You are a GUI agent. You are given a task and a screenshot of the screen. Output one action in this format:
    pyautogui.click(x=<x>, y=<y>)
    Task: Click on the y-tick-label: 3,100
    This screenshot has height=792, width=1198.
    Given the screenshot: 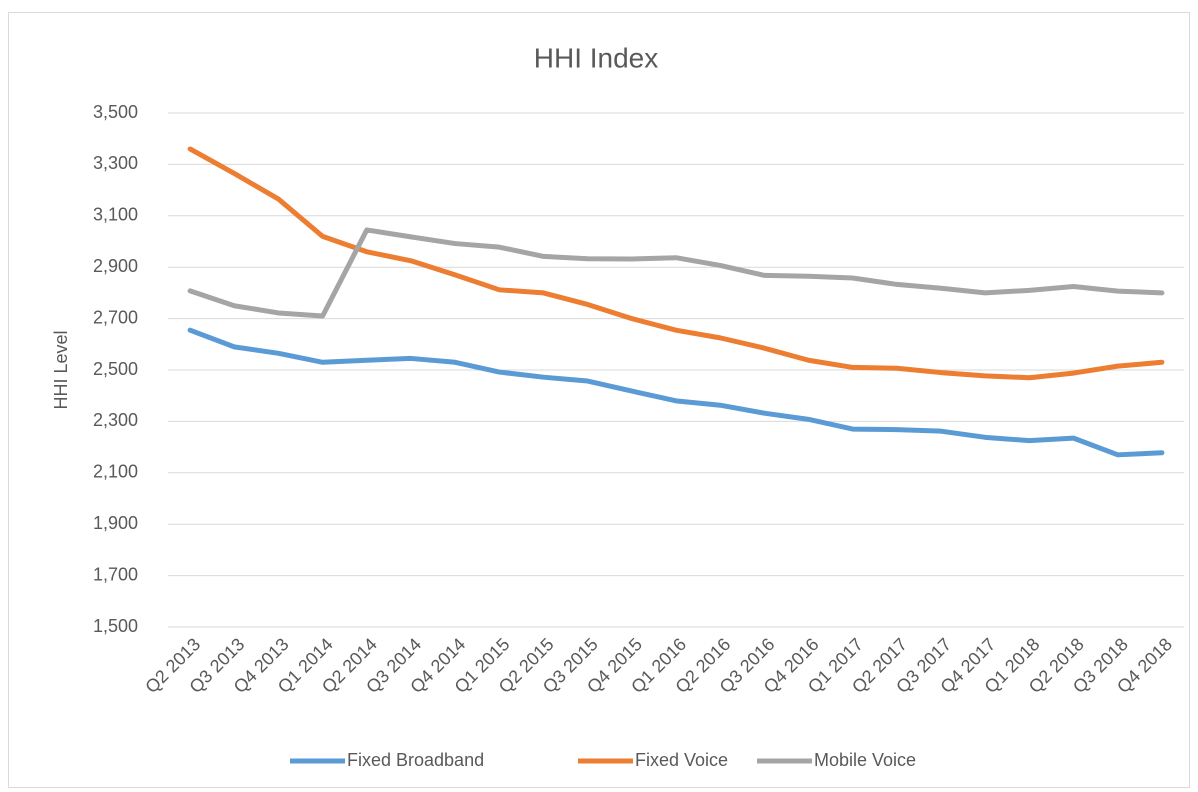 What is the action you would take?
    pyautogui.click(x=115, y=215)
    